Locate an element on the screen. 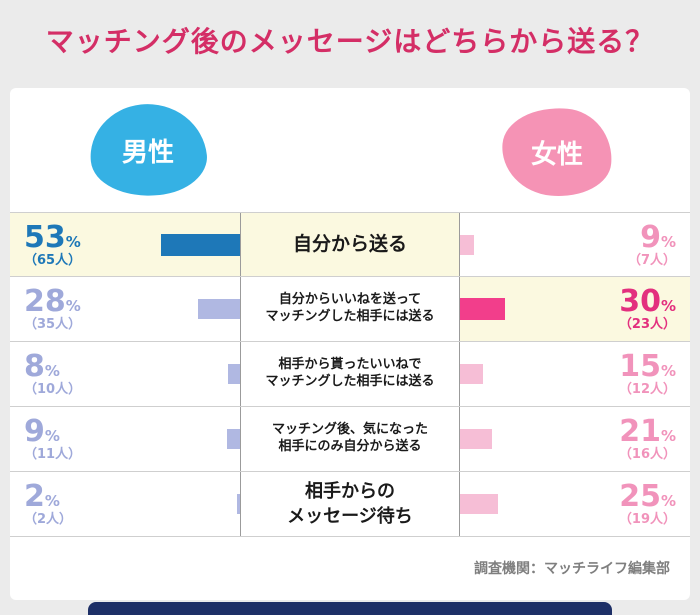 This screenshot has height=615, width=700. female-cell: 15% （12人） is located at coordinates (575, 374).